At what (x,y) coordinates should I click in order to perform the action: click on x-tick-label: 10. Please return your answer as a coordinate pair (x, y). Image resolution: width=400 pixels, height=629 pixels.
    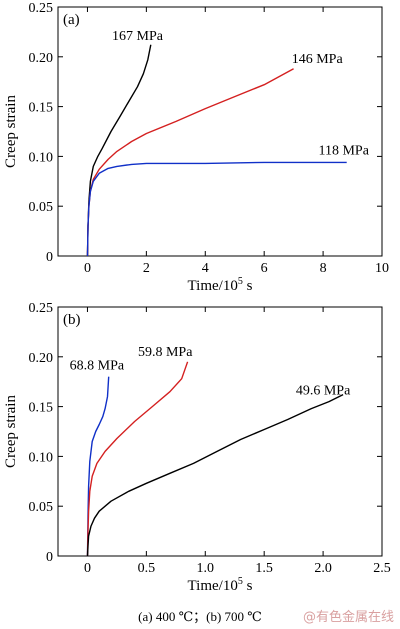
    Looking at the image, I should click on (382, 268).